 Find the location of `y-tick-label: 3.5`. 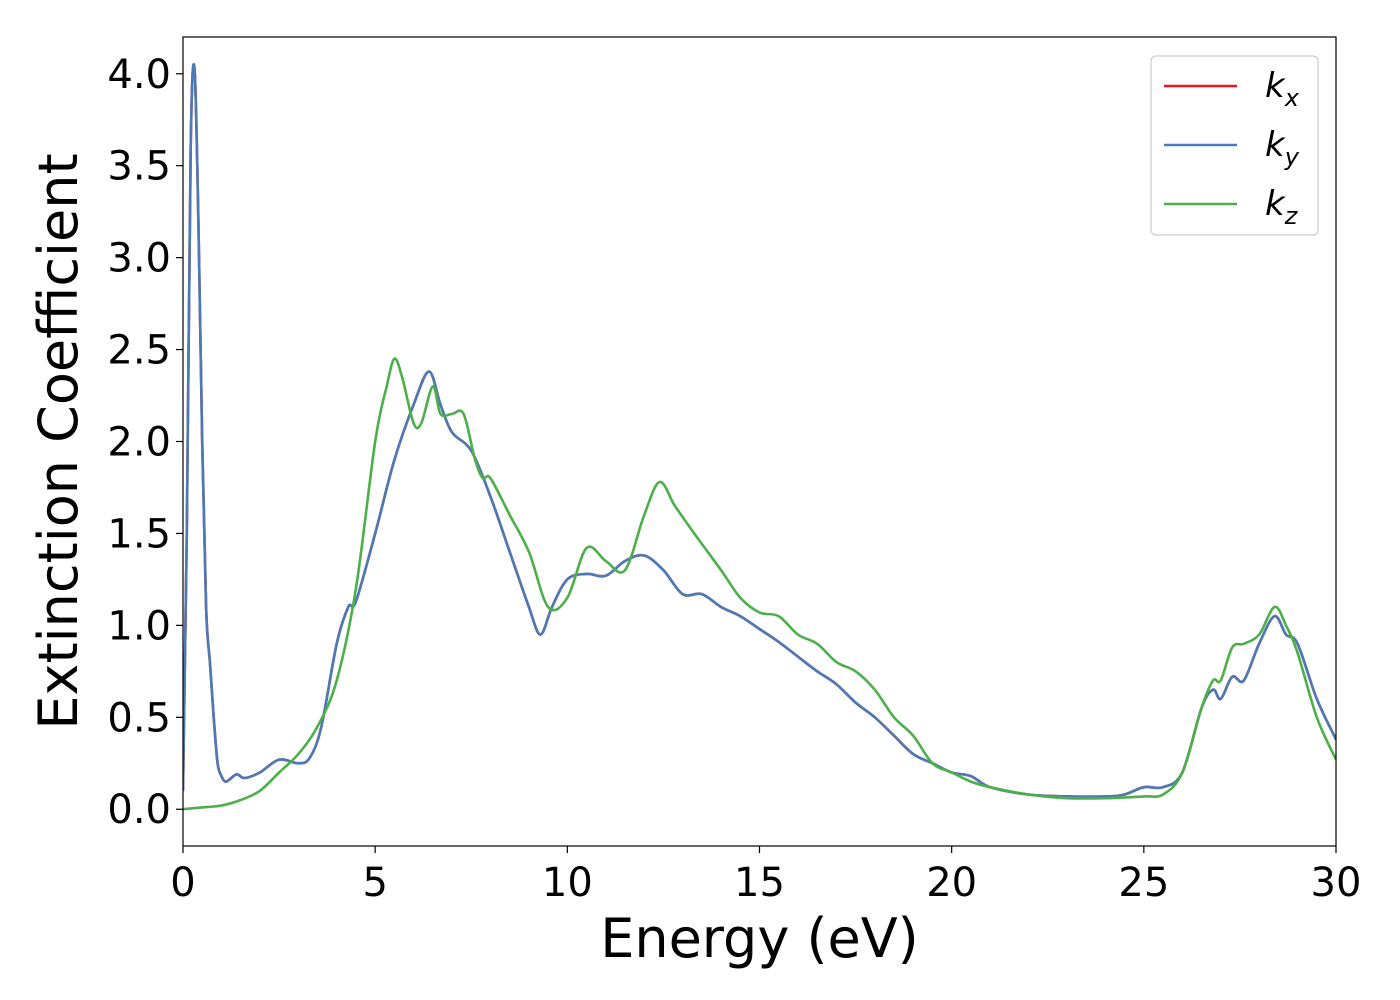

y-tick-label: 3.5 is located at coordinates (139, 167).